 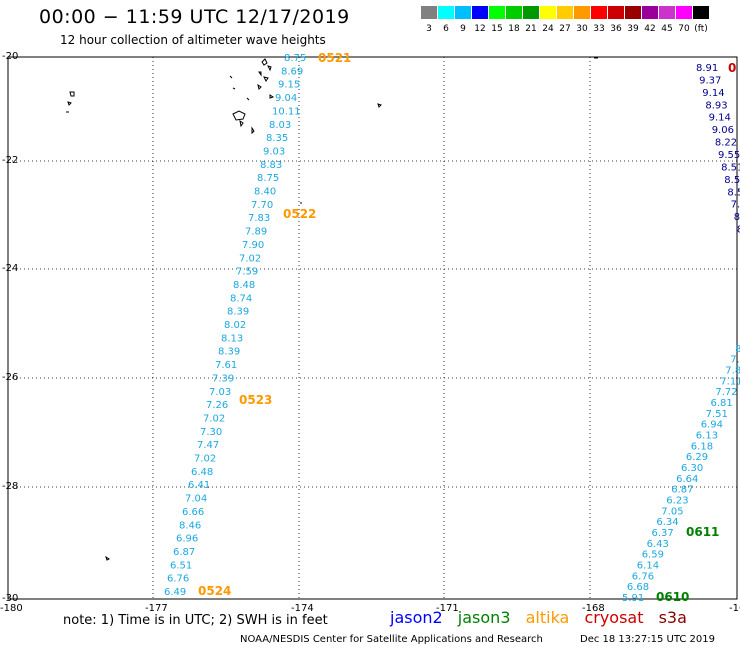 I want to click on wave-height-value: 6.41, so click(x=199, y=485).